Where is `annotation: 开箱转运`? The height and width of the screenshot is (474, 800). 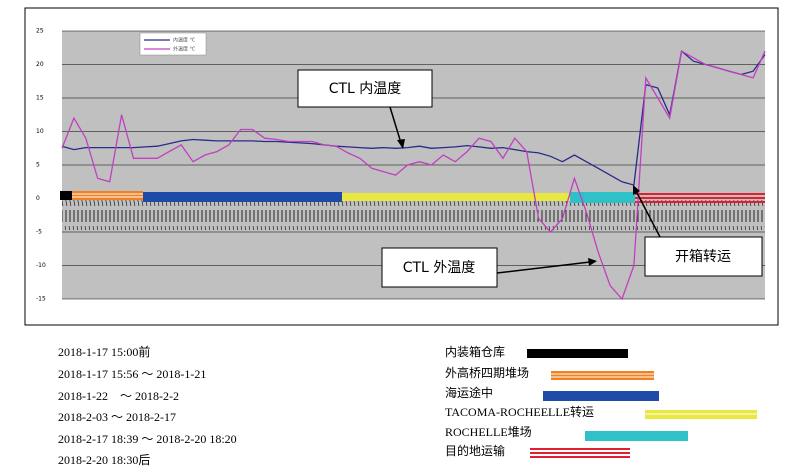
annotation: 开箱转运 is located at coordinates (703, 257).